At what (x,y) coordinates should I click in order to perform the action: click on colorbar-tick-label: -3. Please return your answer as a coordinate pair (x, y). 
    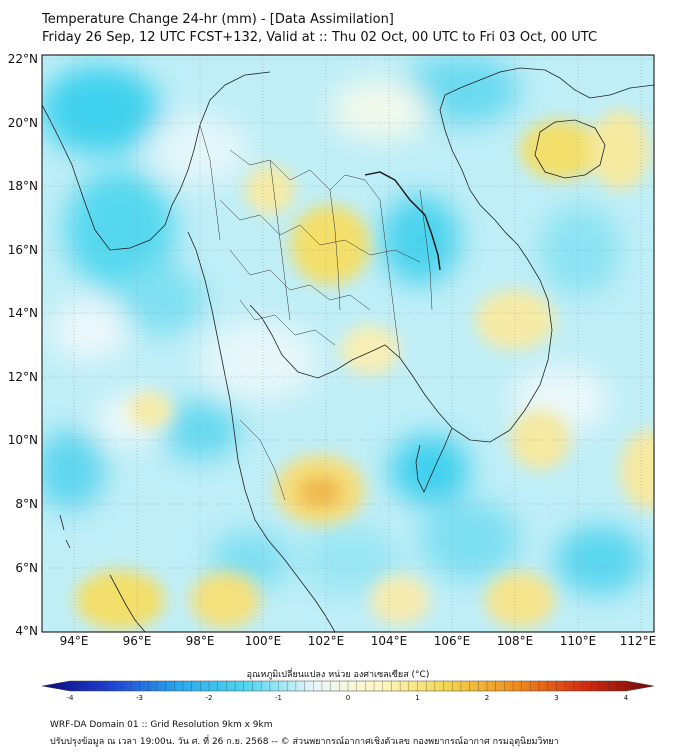
    Looking at the image, I should click on (139, 698).